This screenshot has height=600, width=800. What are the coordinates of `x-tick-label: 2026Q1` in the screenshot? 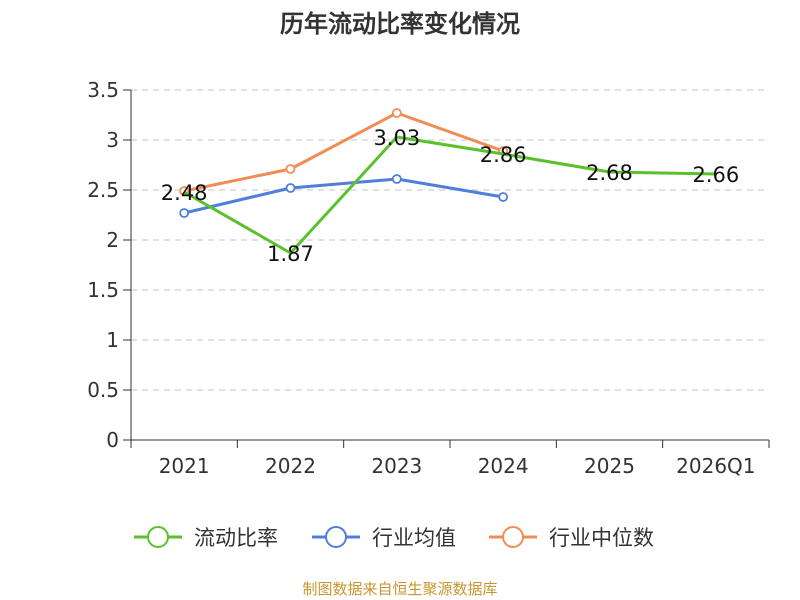 It's located at (715, 466).